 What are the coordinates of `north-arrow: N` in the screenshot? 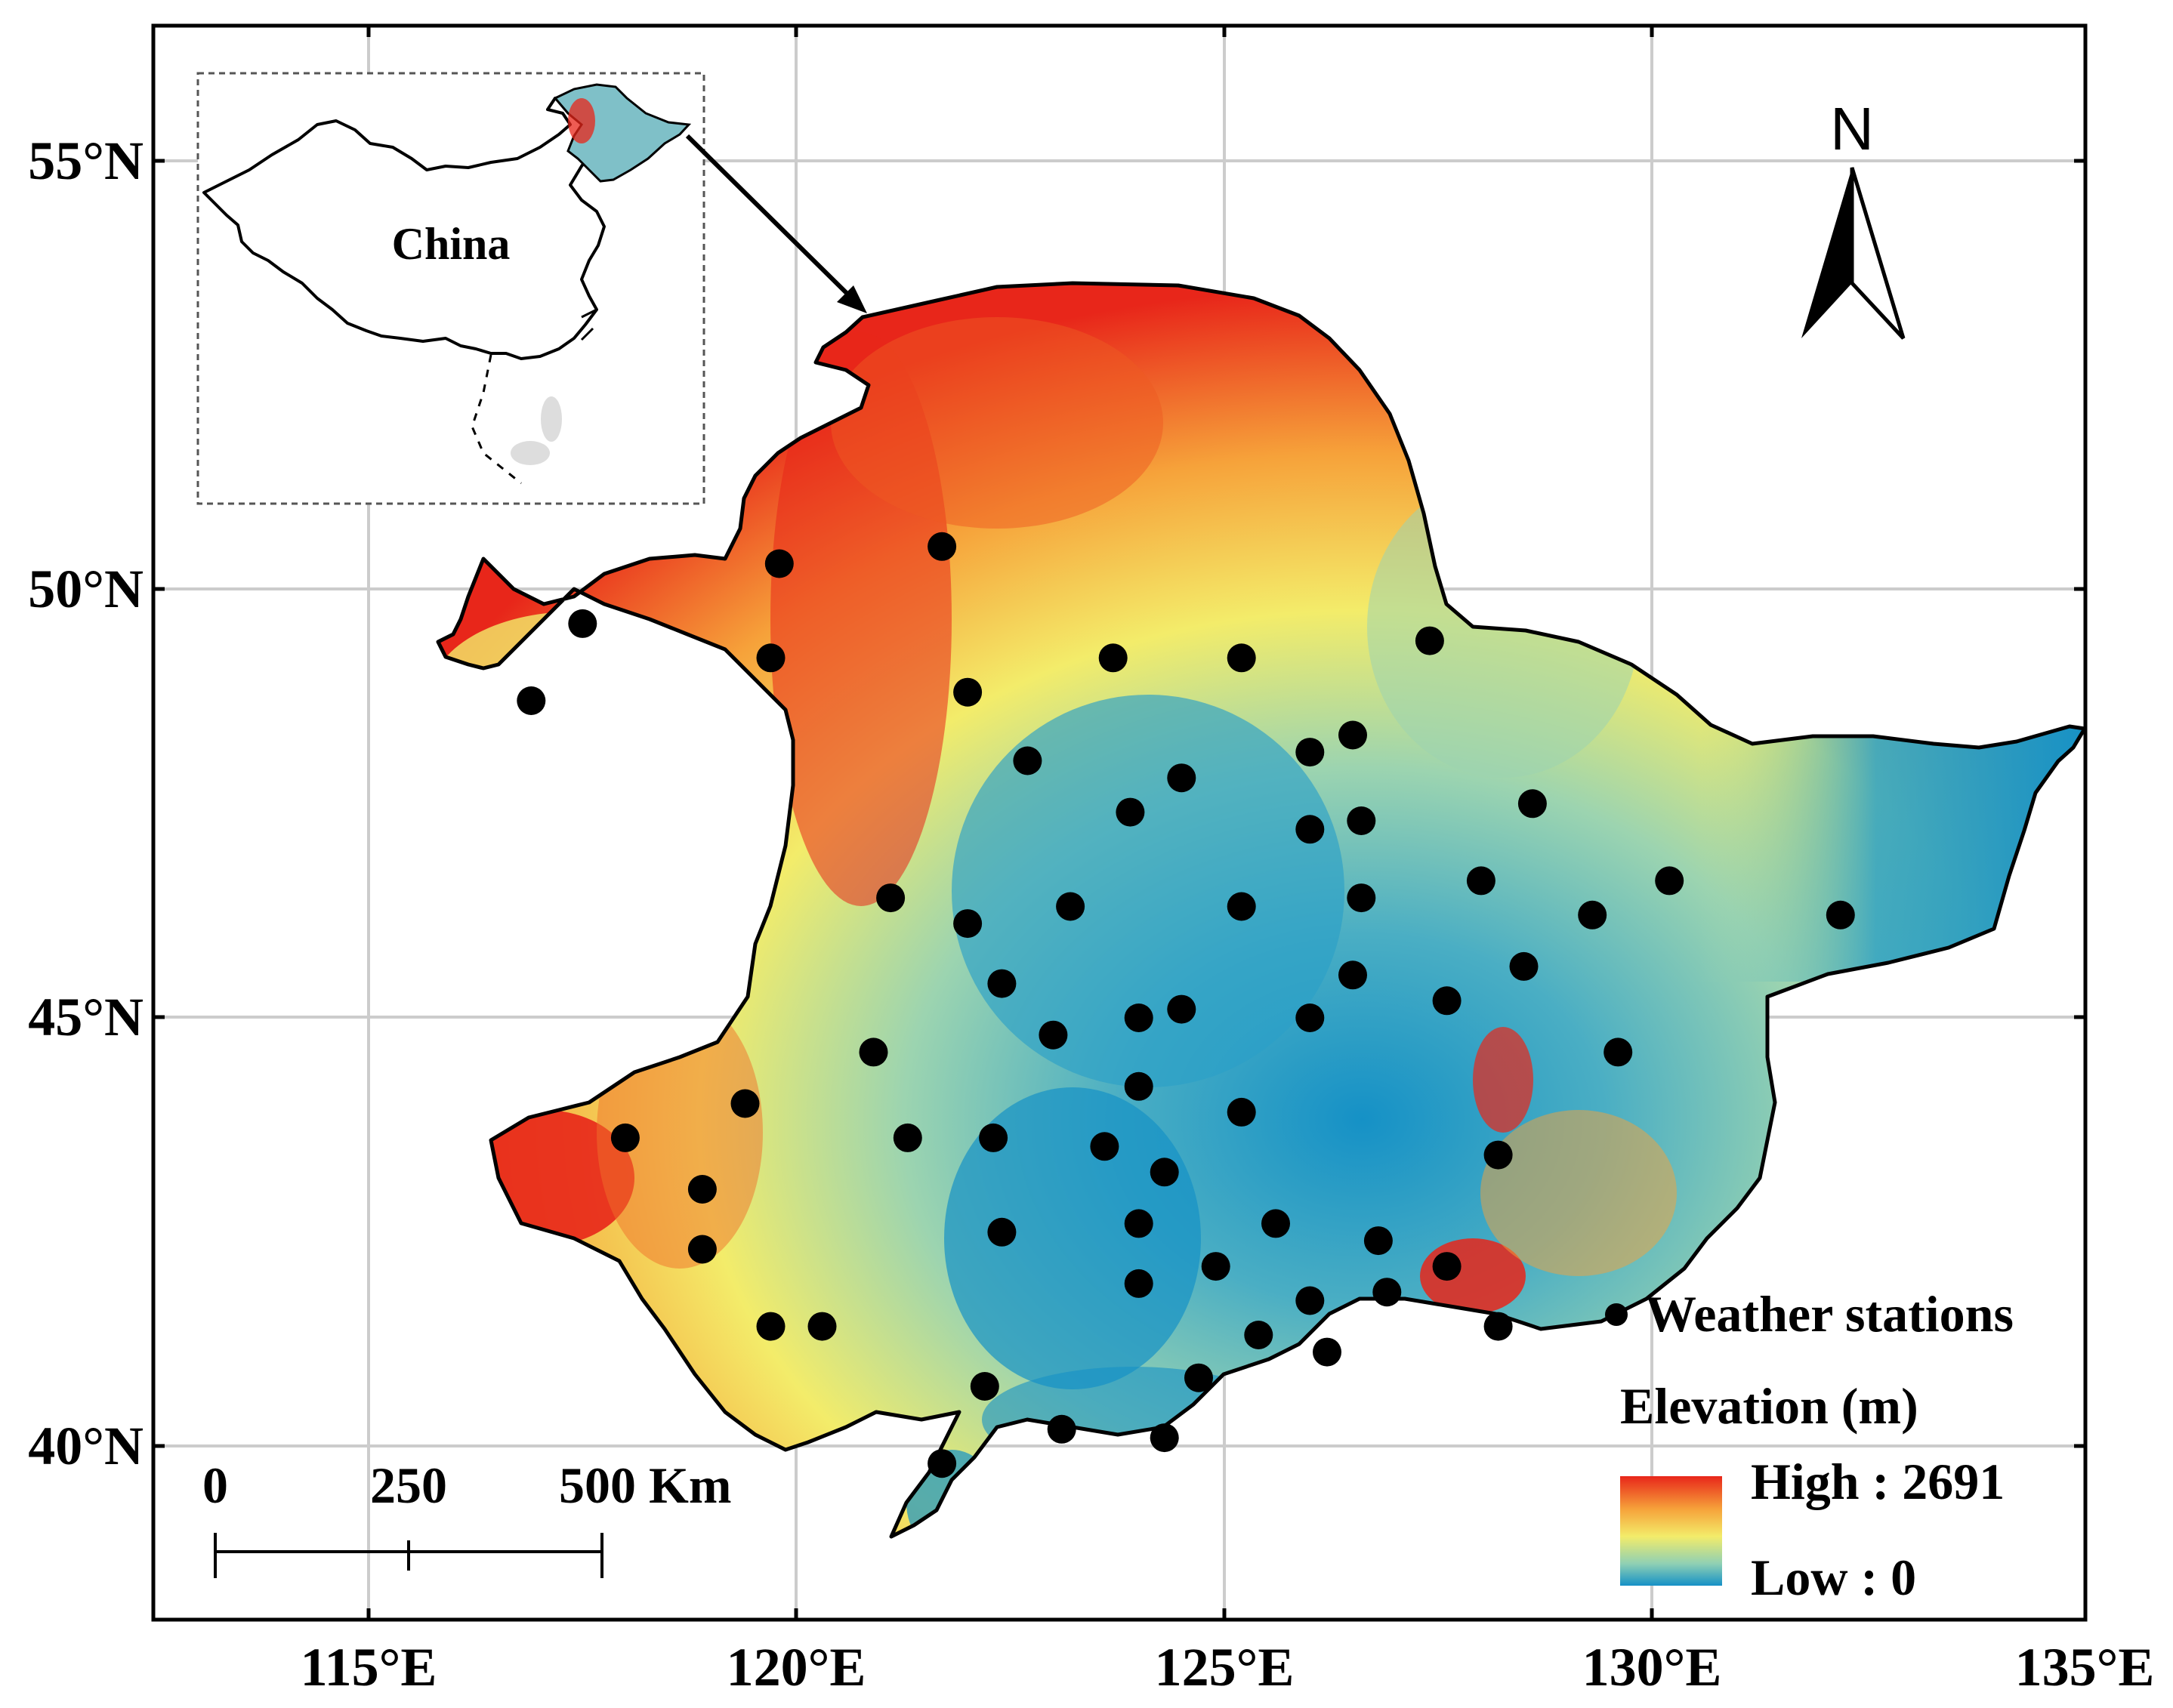 It's located at (1854, 218).